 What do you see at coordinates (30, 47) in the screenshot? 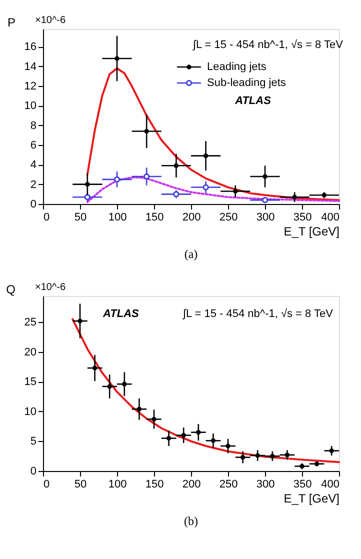
I see `y-tick-label: 16` at bounding box center [30, 47].